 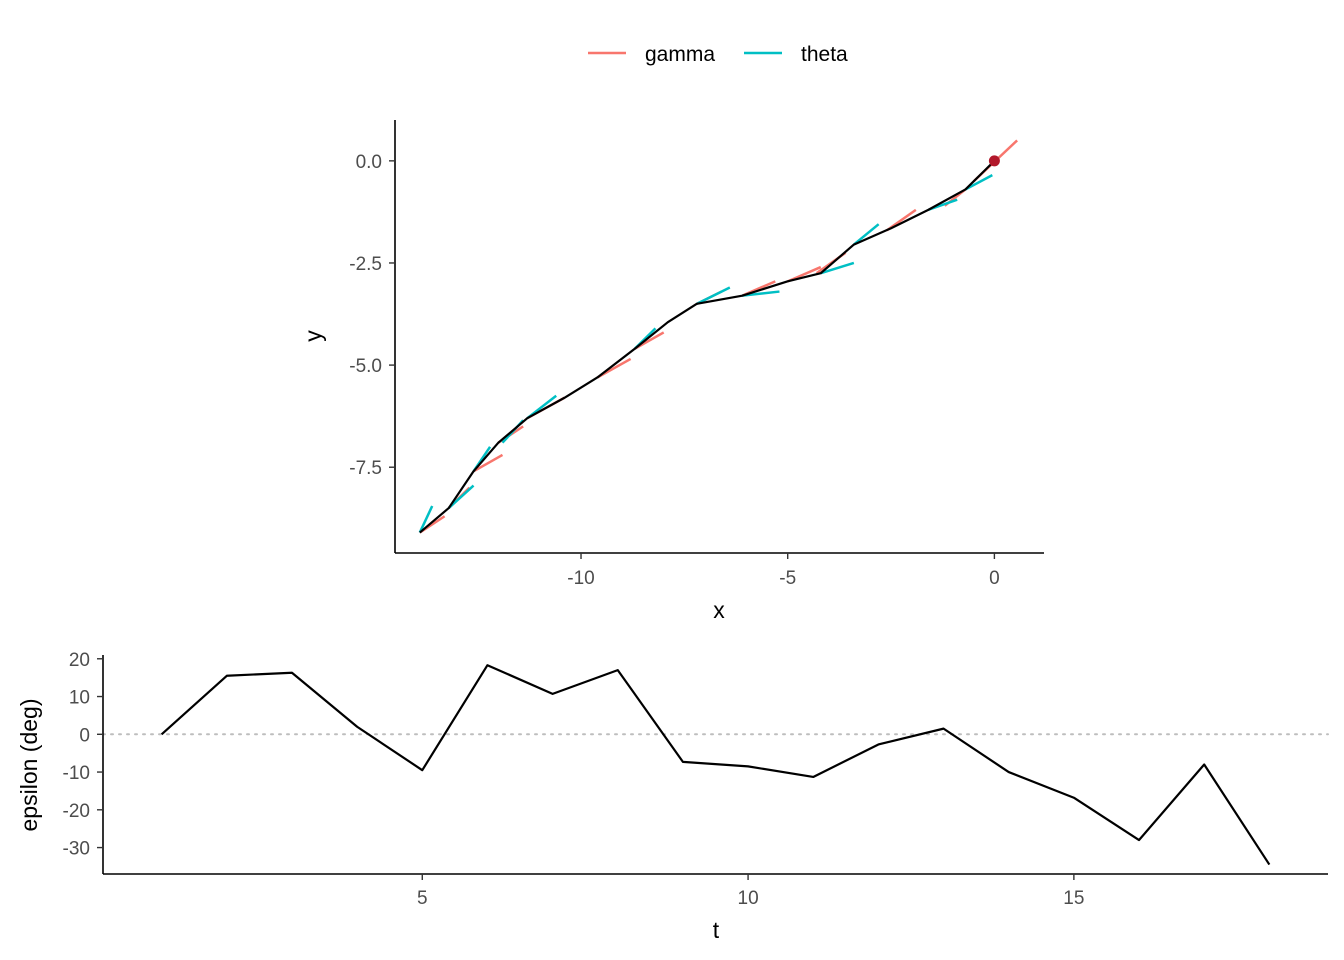 I want to click on legend-label-theta: theta, so click(x=824, y=54).